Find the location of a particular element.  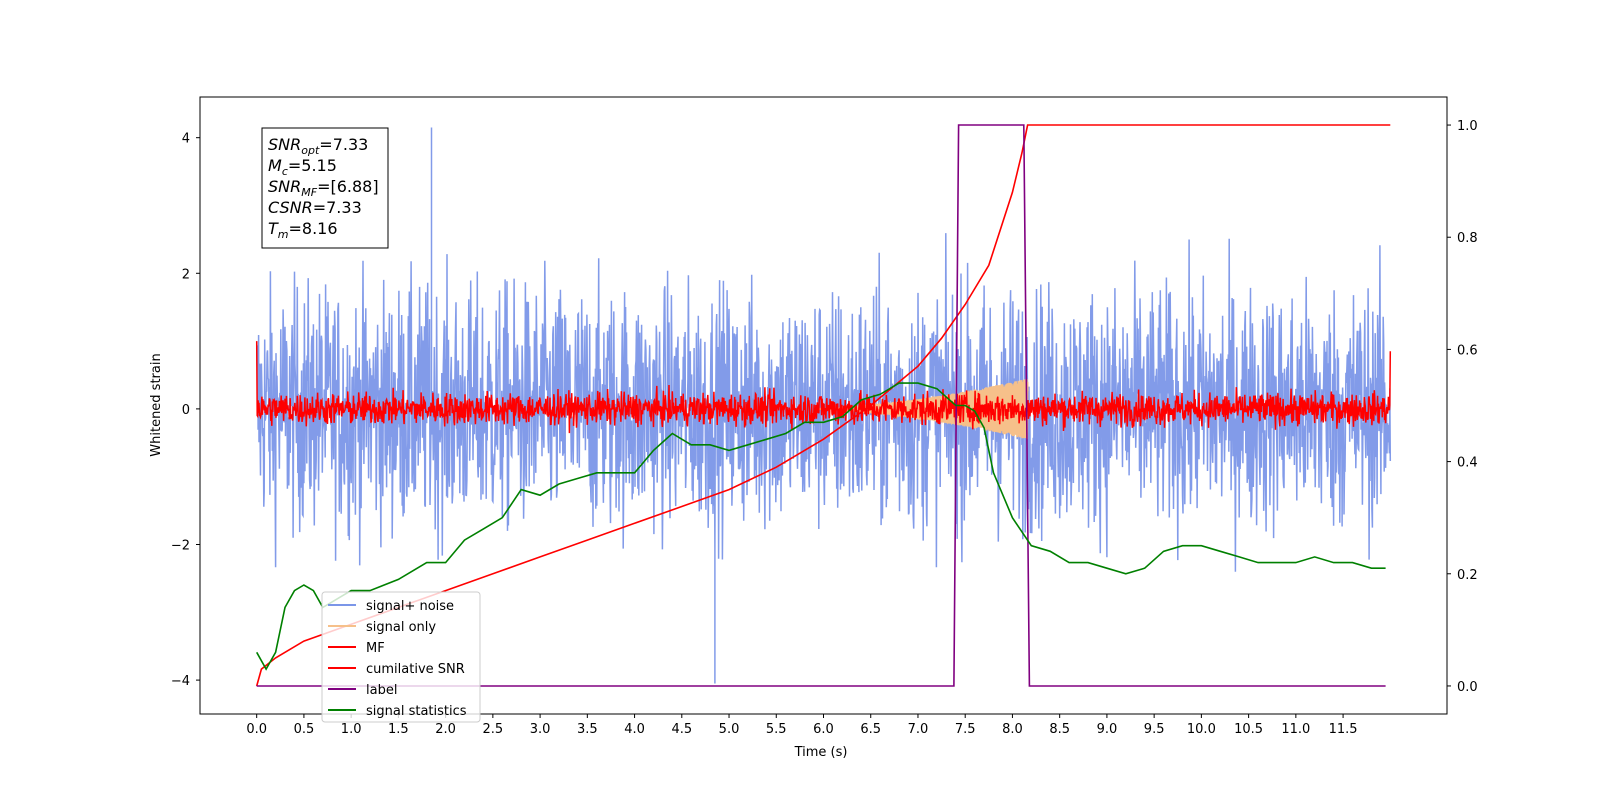

legend-label: signal only is located at coordinates (401, 627).